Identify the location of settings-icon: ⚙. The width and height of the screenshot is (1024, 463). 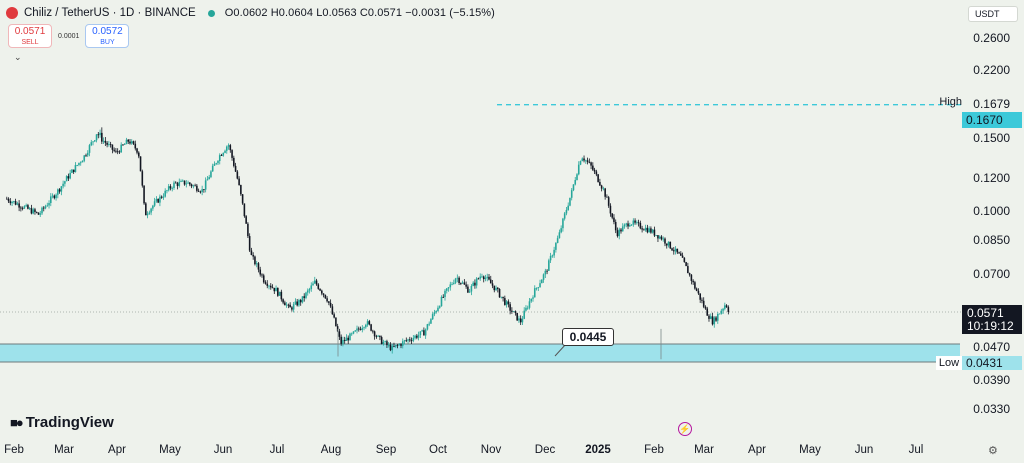
(993, 451).